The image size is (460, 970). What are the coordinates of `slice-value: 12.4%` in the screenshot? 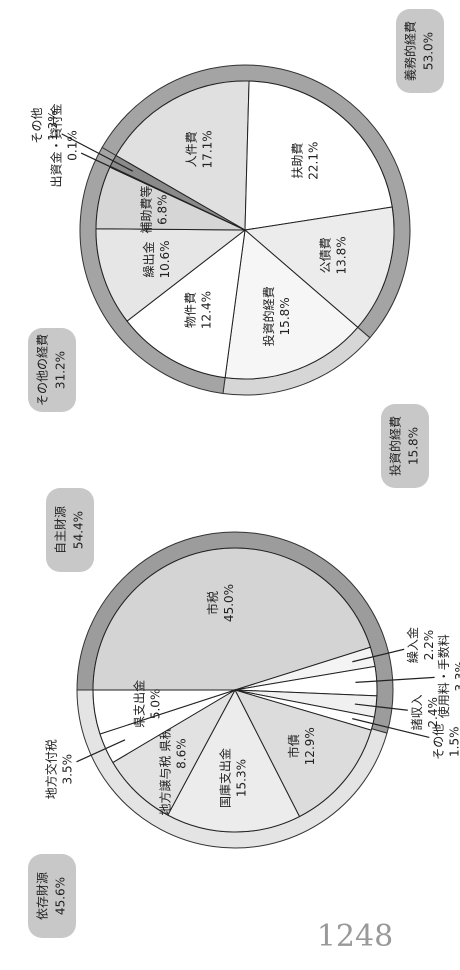 It's located at (206, 310).